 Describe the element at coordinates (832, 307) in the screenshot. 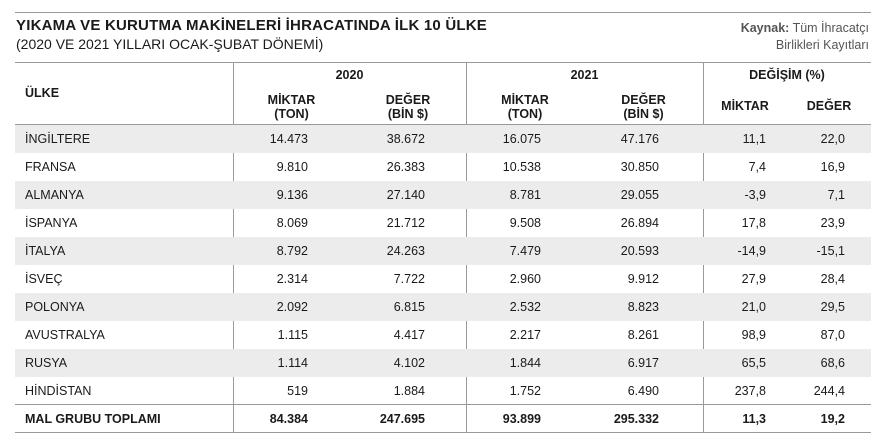

I see `cell-value-change: 29,5` at that location.